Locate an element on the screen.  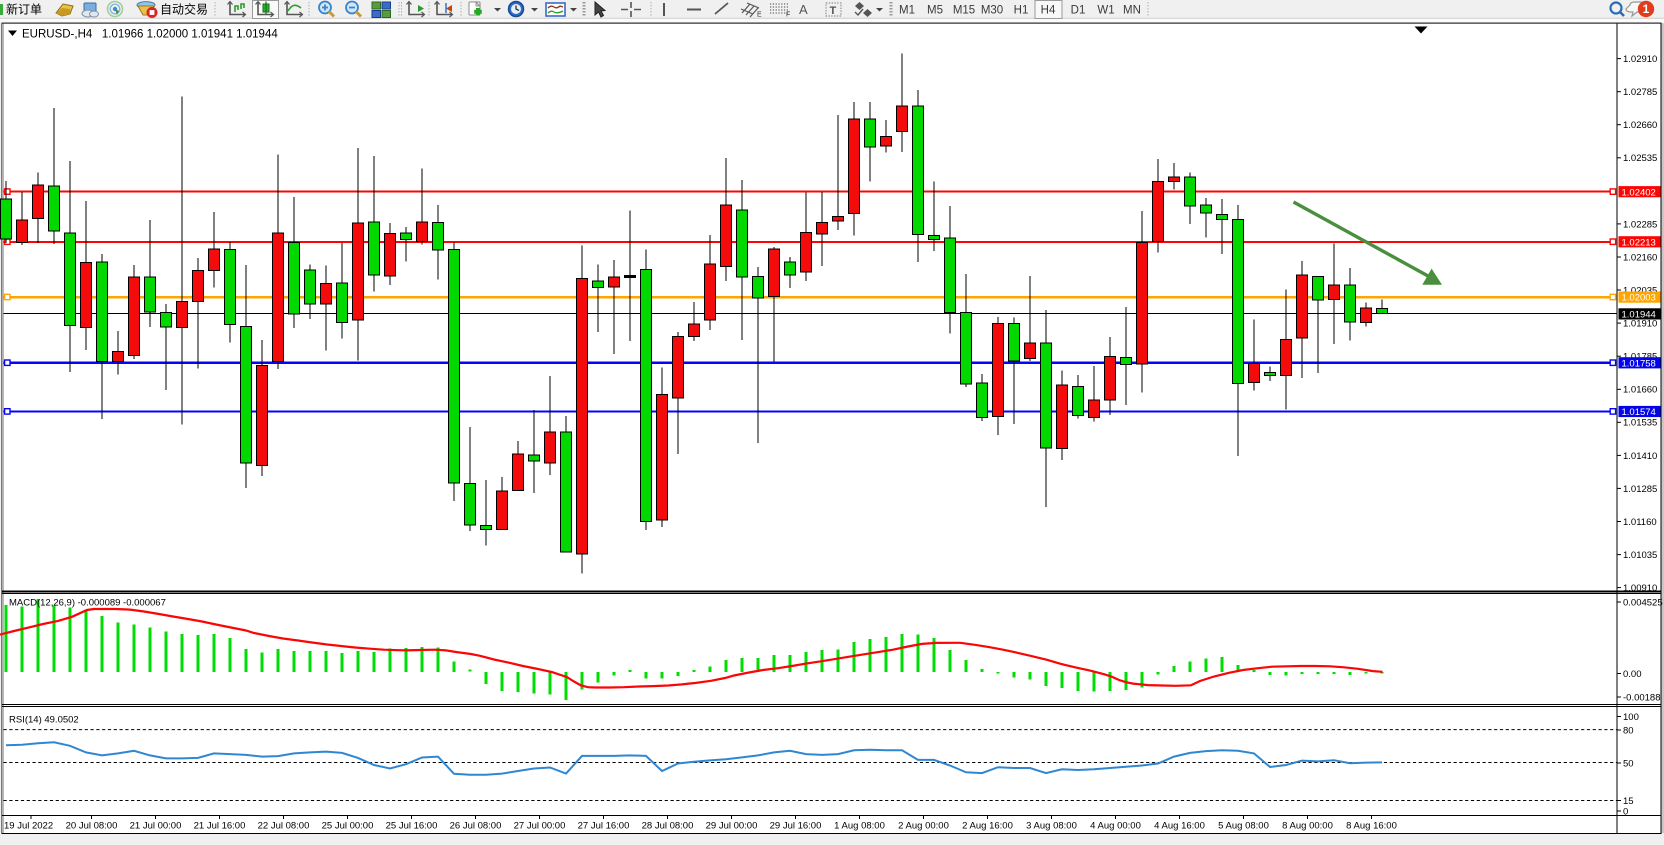
svg-text: MN is located at coordinates (1132, 11).